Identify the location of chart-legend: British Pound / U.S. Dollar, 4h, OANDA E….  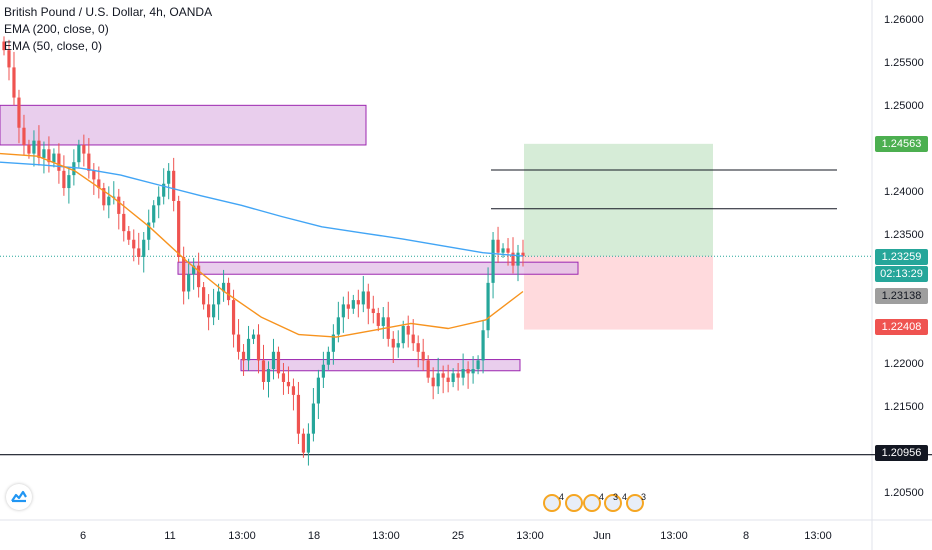
(108, 29).